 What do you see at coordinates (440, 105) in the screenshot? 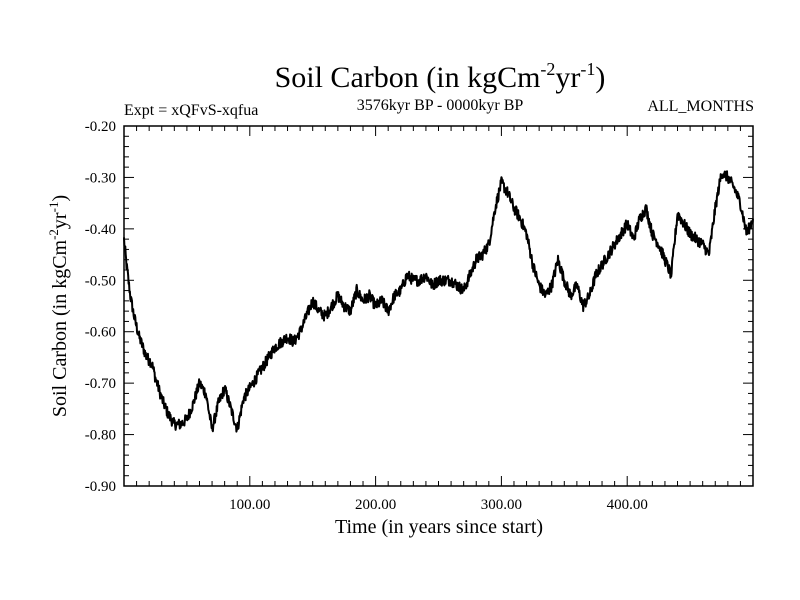
I see `period-label: 3576kyr BP - 0000kyr BP` at bounding box center [440, 105].